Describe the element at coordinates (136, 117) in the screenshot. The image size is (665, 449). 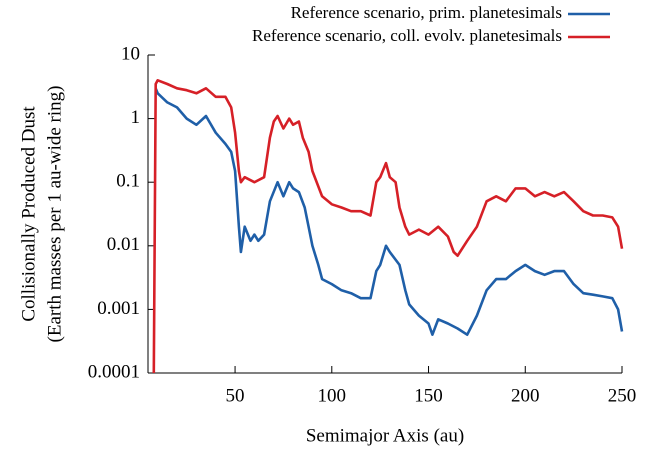
I see `y-tick-label: 1` at that location.